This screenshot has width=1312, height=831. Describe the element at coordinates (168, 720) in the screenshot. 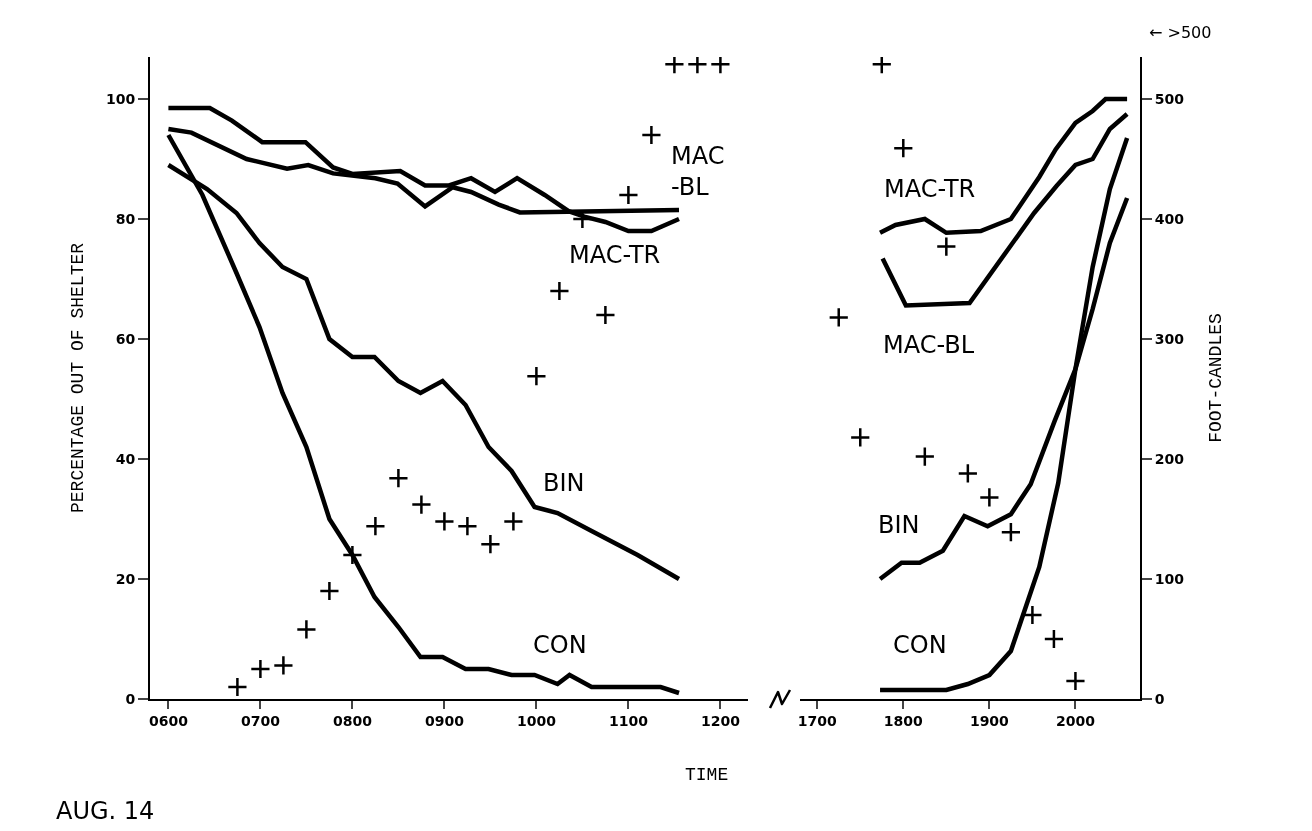

I see `x-tick-label: 0600` at that location.